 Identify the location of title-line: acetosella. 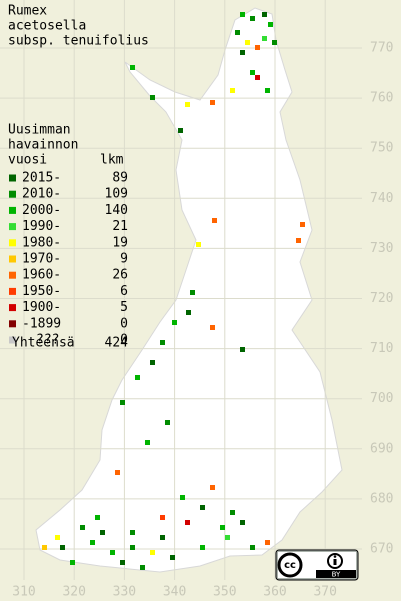
(47, 26).